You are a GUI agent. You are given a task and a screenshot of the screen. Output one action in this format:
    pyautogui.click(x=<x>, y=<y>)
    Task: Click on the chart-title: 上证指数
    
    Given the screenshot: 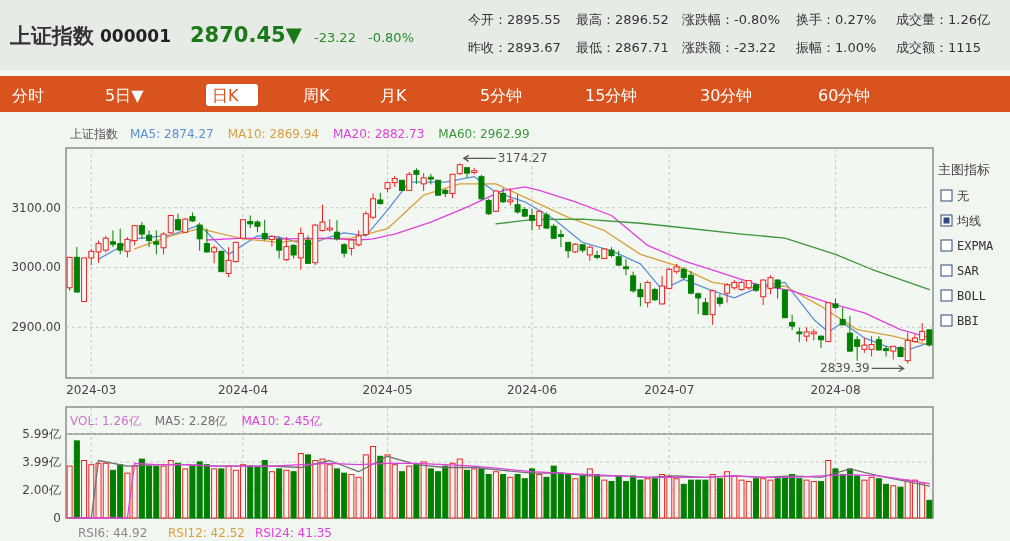 What is the action you would take?
    pyautogui.click(x=94, y=134)
    